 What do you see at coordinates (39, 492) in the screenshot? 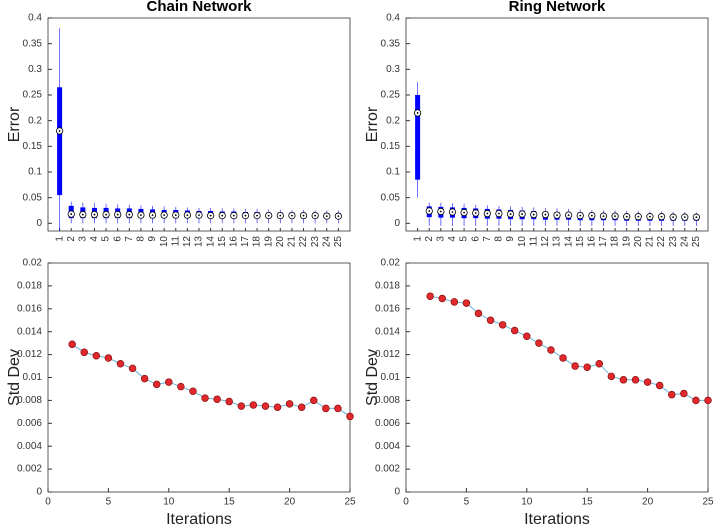
I see `y-tick-label: 0` at bounding box center [39, 492].